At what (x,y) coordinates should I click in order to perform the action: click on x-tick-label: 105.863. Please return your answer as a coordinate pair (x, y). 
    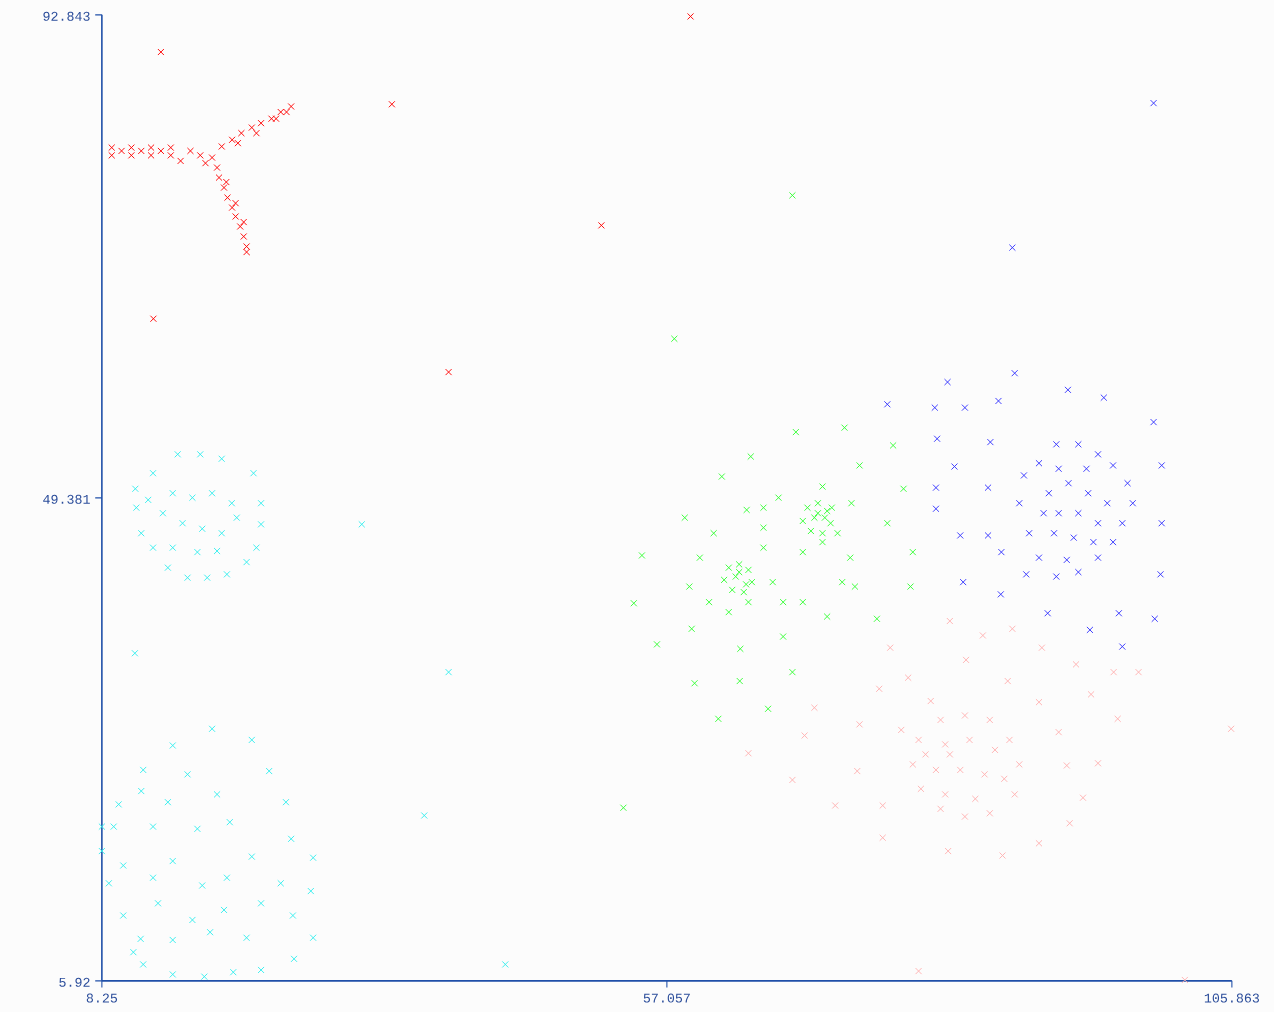
    Looking at the image, I should click on (1232, 998).